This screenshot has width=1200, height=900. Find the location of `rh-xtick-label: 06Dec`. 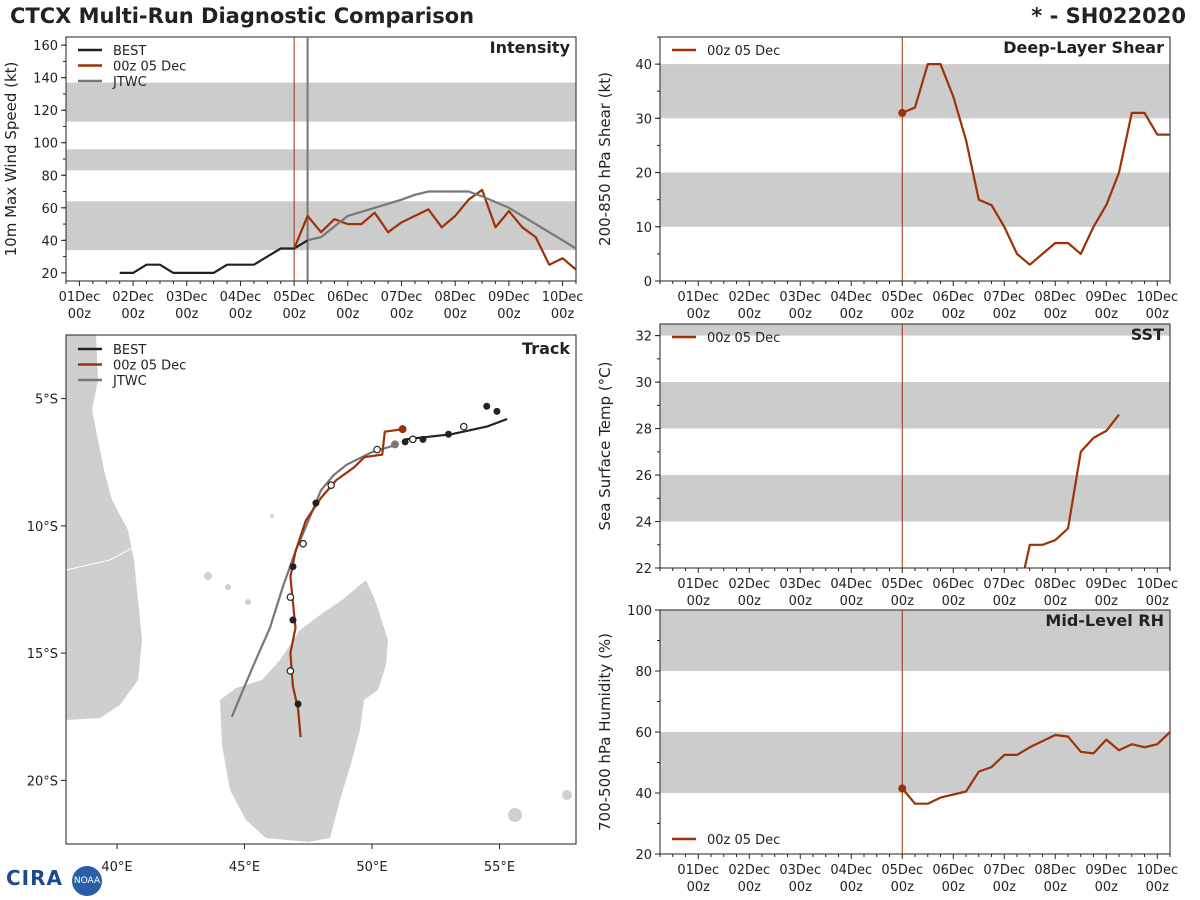

rh-xtick-label: 06Dec is located at coordinates (953, 870).